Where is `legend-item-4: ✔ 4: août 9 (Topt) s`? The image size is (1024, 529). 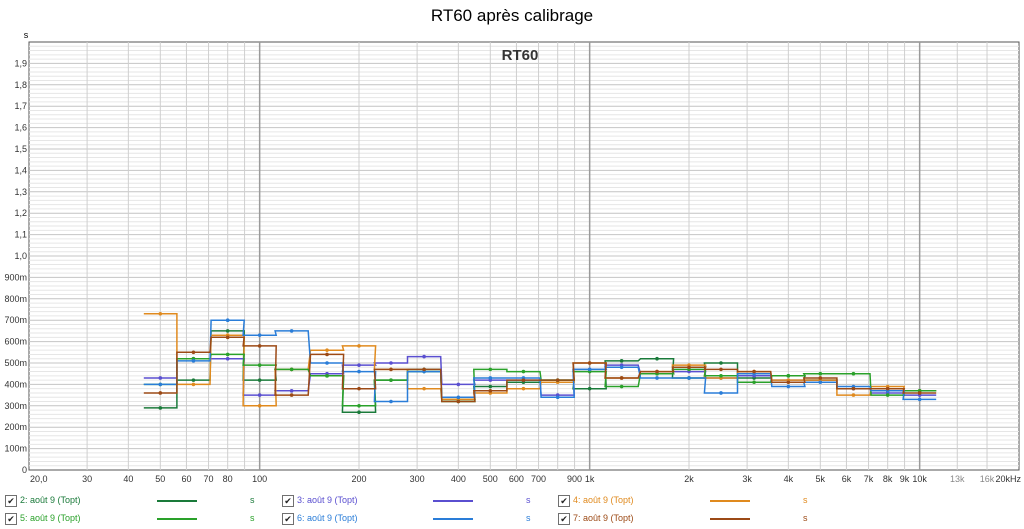
legend-item-4: ✔ 4: août 9 (Topt) s is located at coordinates (693, 502).